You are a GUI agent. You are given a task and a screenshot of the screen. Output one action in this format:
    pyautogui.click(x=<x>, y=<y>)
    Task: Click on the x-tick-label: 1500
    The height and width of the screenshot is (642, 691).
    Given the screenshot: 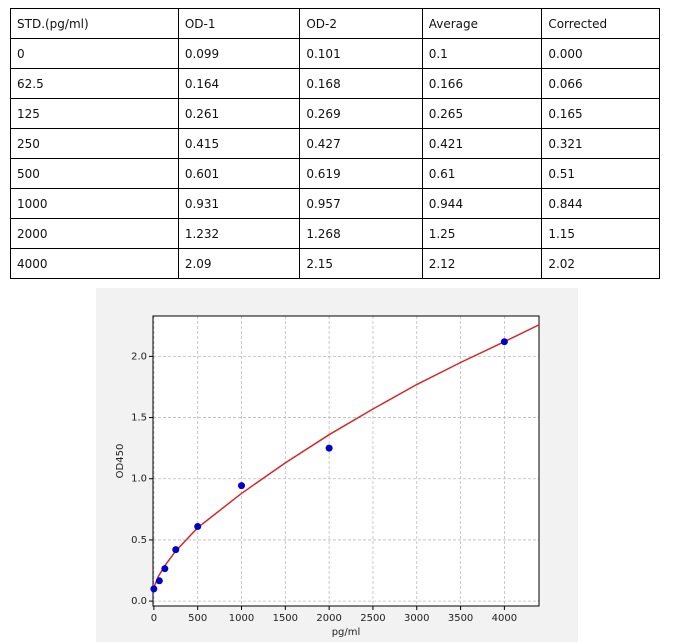 What is the action you would take?
    pyautogui.click(x=285, y=618)
    